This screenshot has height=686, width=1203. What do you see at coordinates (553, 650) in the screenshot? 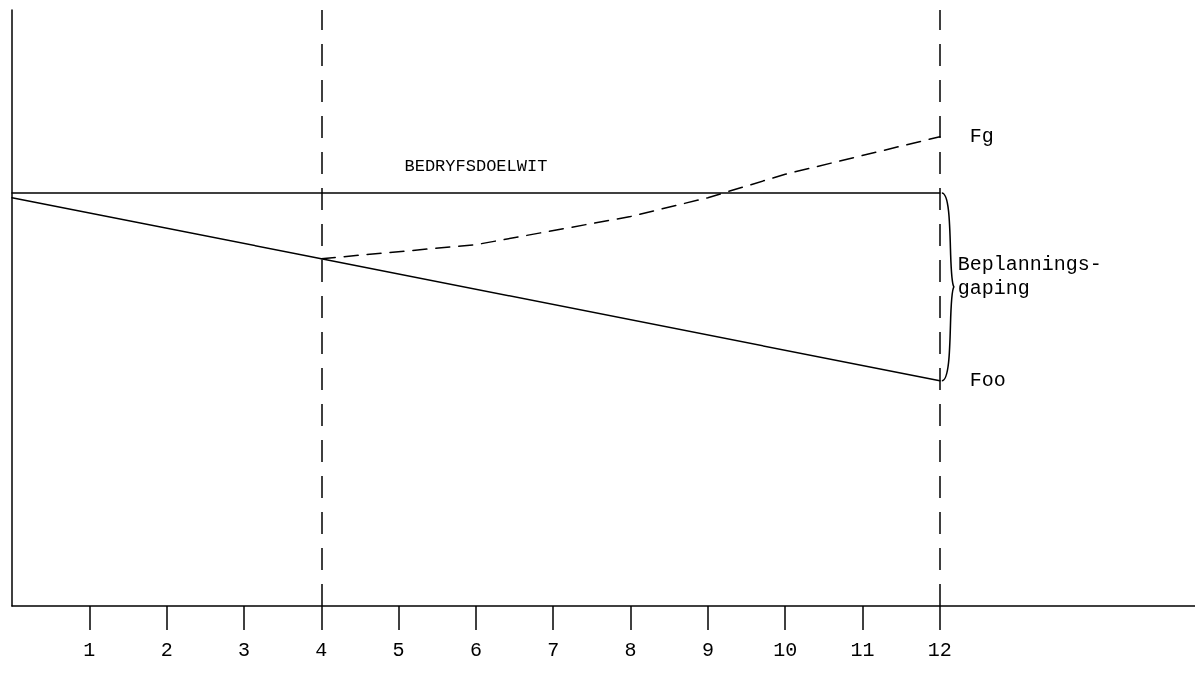
I see `x-tick-label: 7` at bounding box center [553, 650].